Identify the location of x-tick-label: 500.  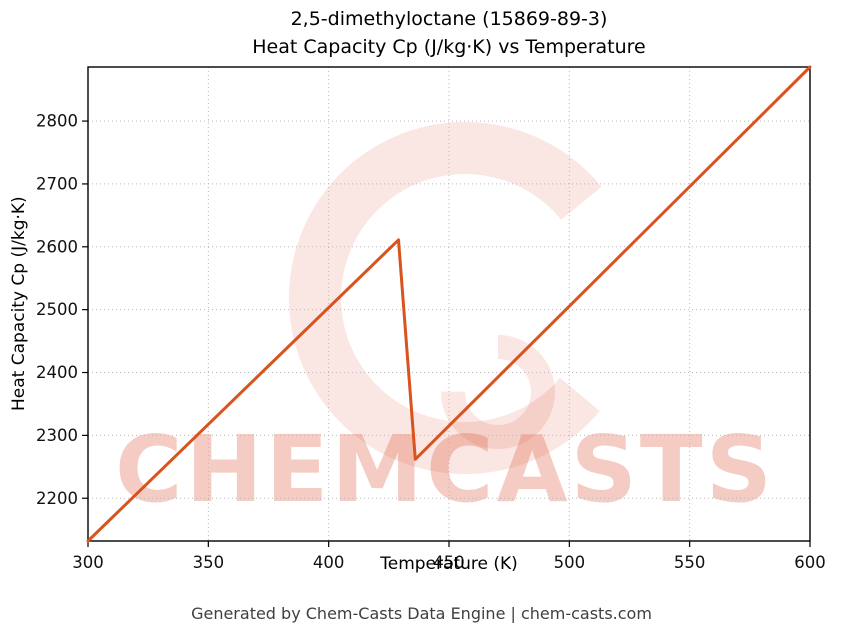
(570, 562).